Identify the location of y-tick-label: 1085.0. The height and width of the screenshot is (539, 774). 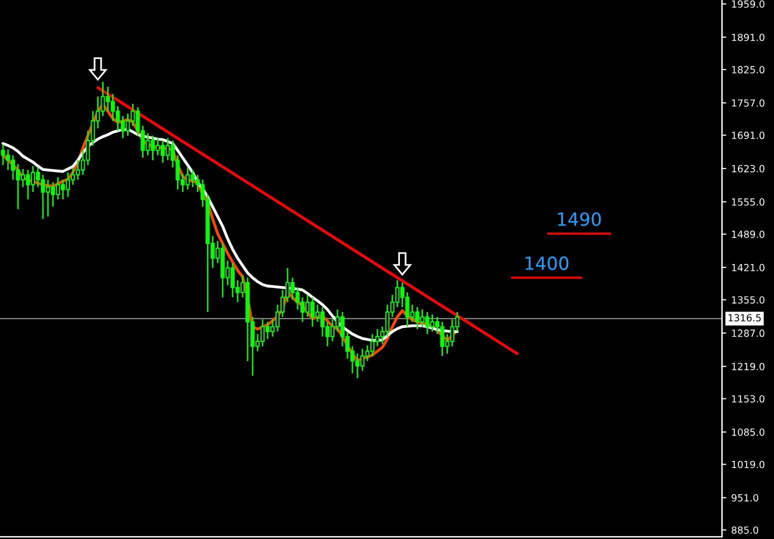
(748, 432).